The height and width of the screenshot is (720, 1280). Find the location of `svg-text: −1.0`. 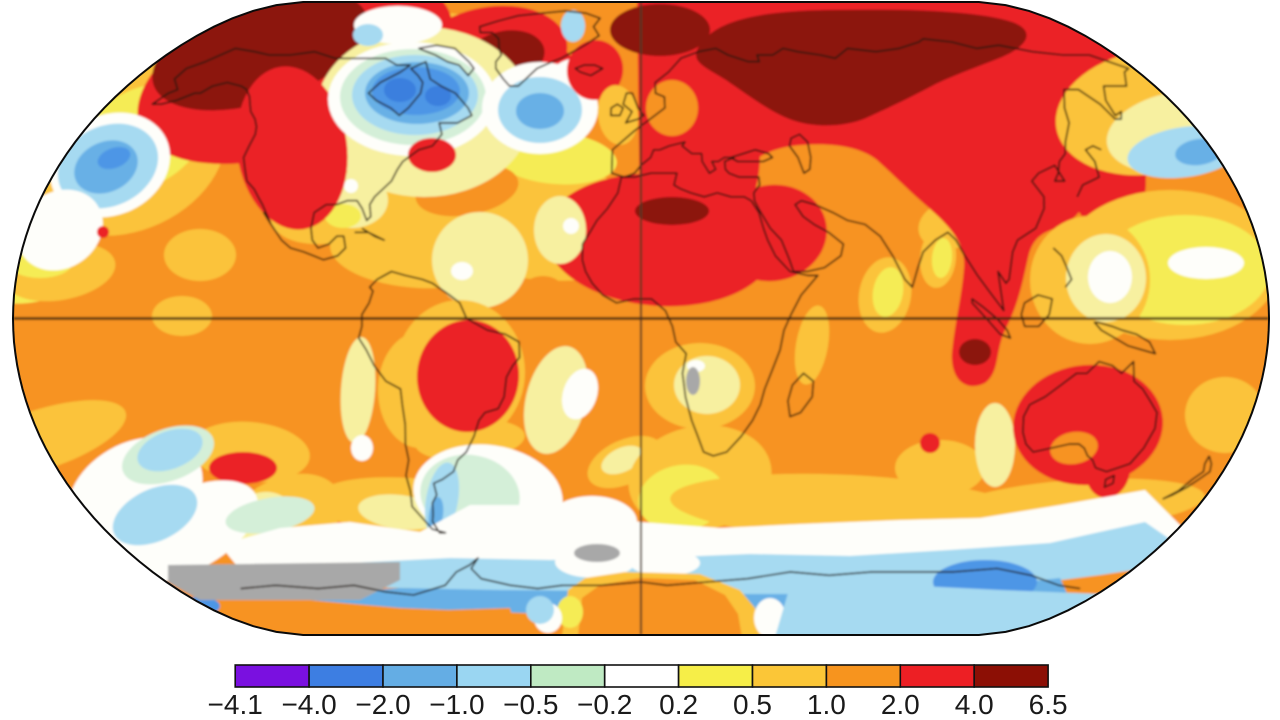

svg-text: −1.0 is located at coordinates (456, 704).